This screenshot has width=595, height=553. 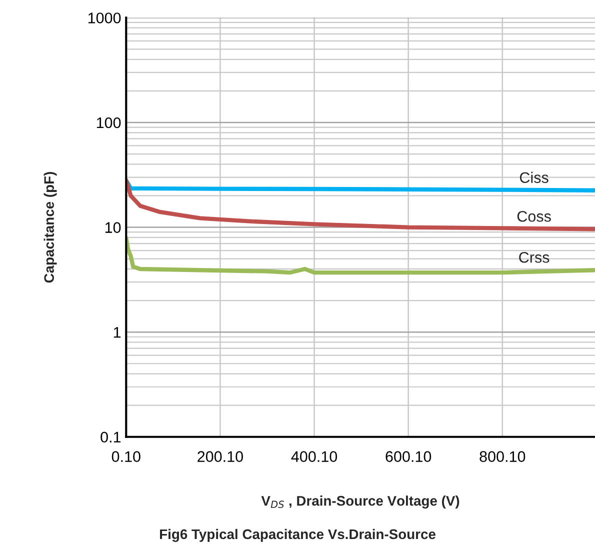 What do you see at coordinates (534, 178) in the screenshot?
I see `series-label: Ciss` at bounding box center [534, 178].